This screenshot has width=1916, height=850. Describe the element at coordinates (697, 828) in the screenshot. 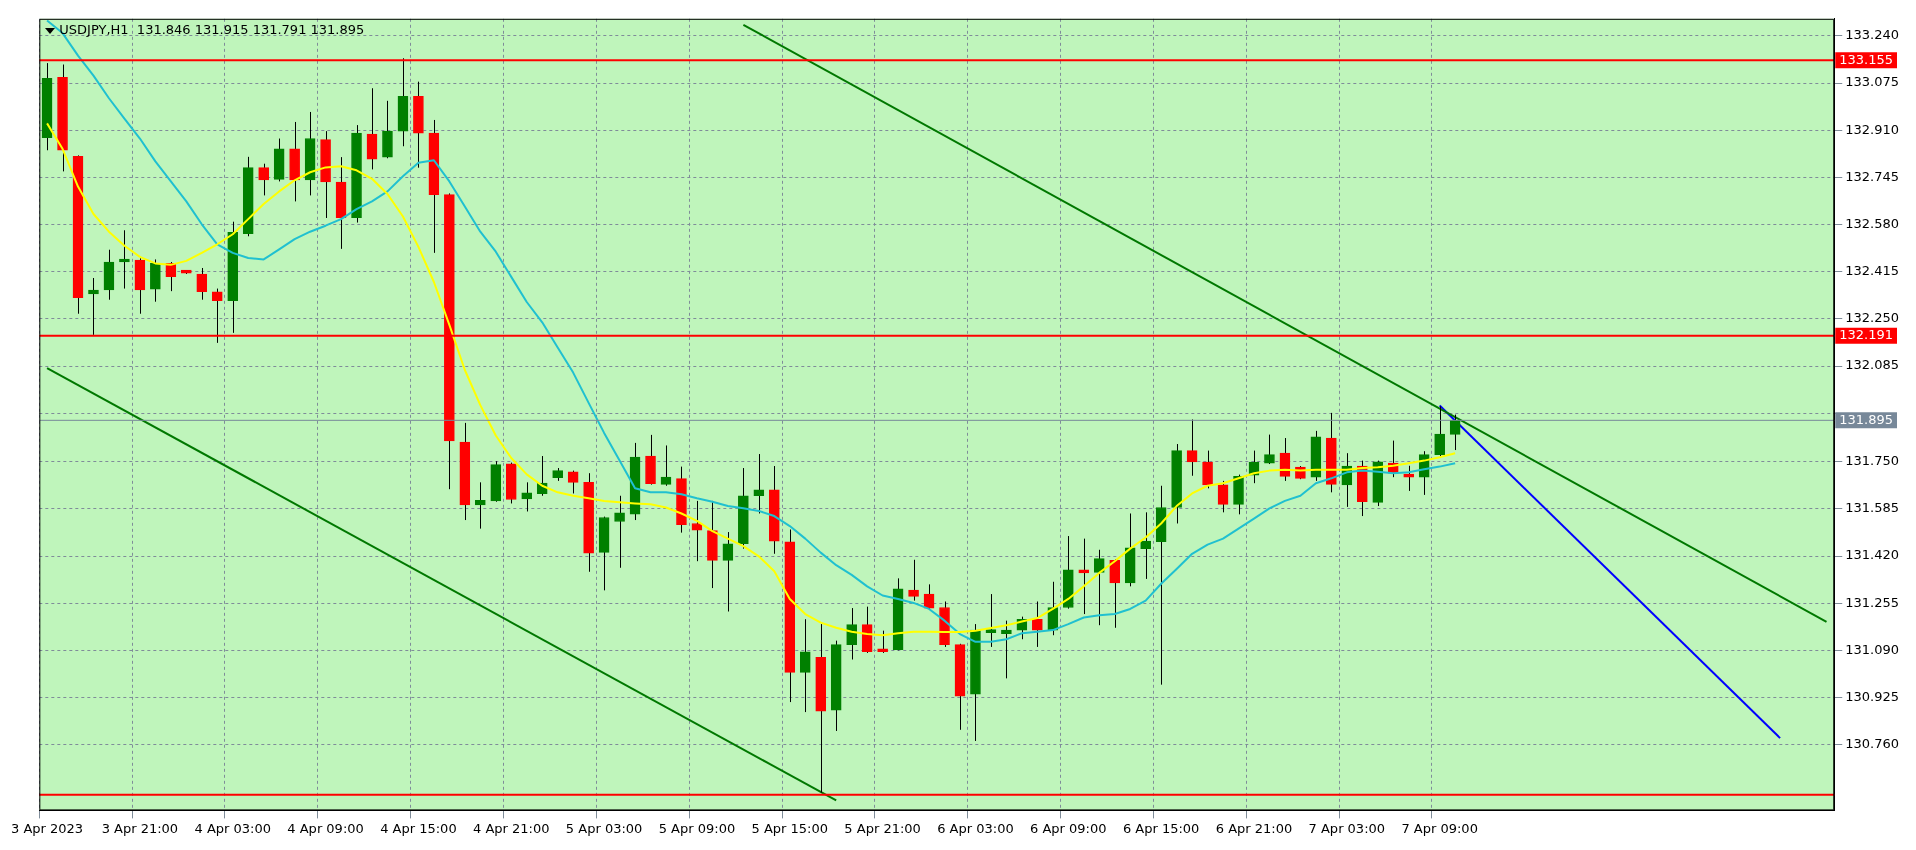

I see `x-tick-label: 5 Apr 09:00` at that location.